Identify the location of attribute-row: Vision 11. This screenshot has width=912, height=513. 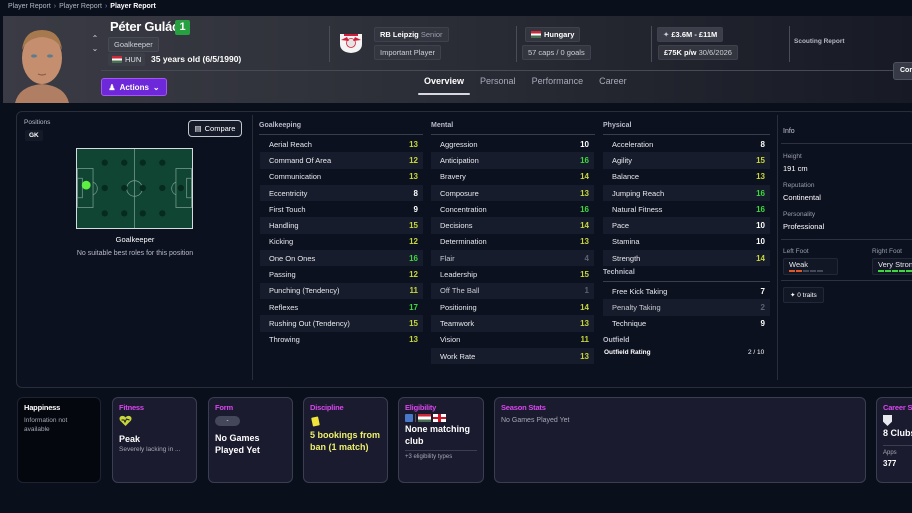
(512, 340).